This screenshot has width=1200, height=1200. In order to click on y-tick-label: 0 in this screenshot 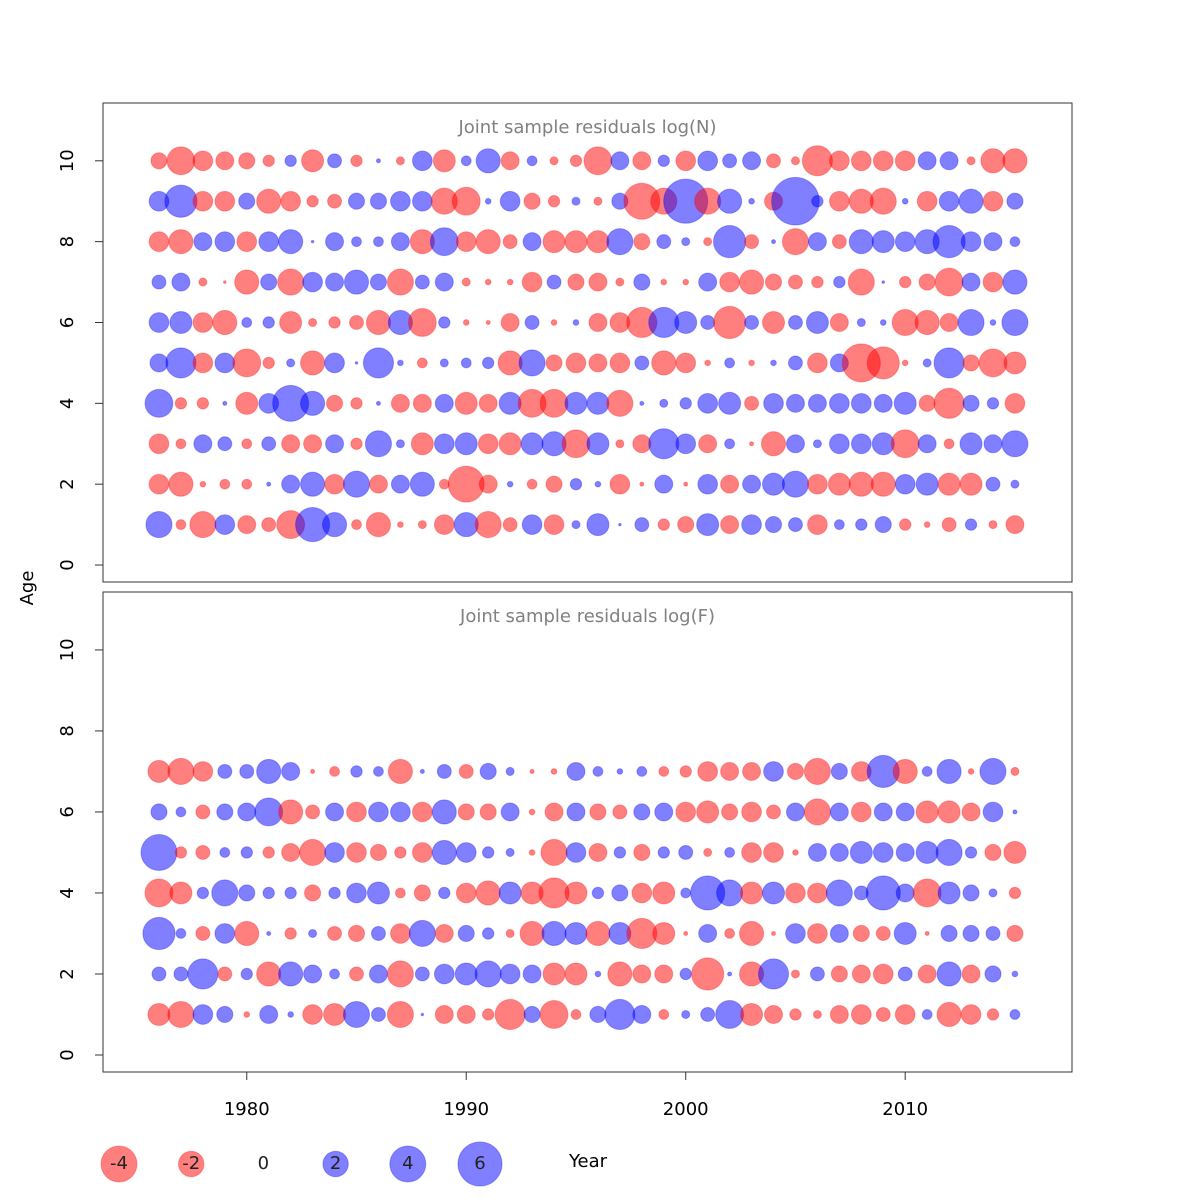, I will do `click(67, 1054)`.